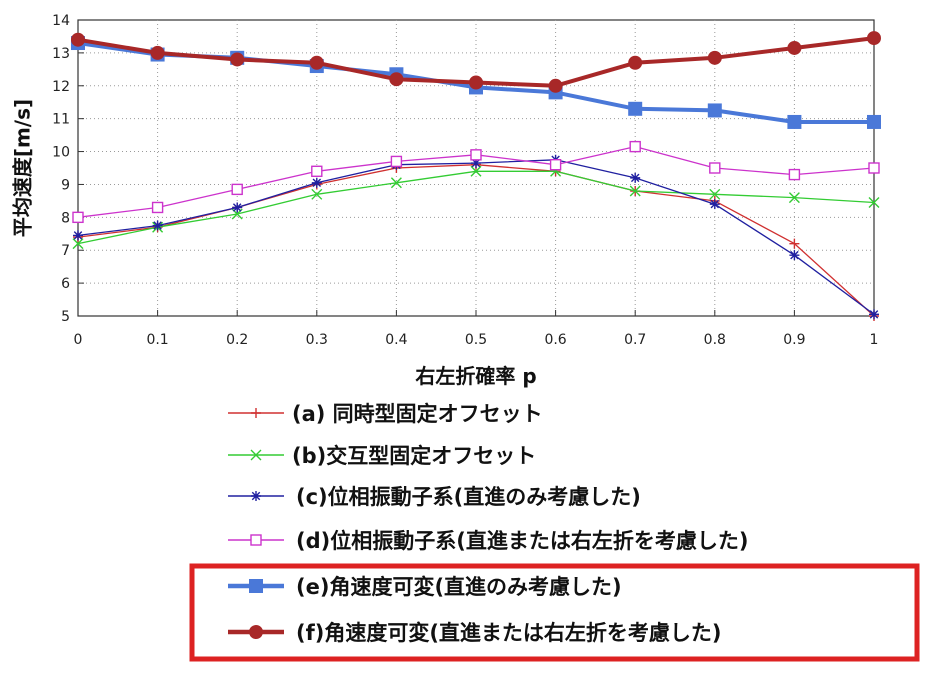  Describe the element at coordinates (509, 633) in the screenshot. I see `legend-label: (f)角速度可変(直進または右左折を考慮した)` at that location.